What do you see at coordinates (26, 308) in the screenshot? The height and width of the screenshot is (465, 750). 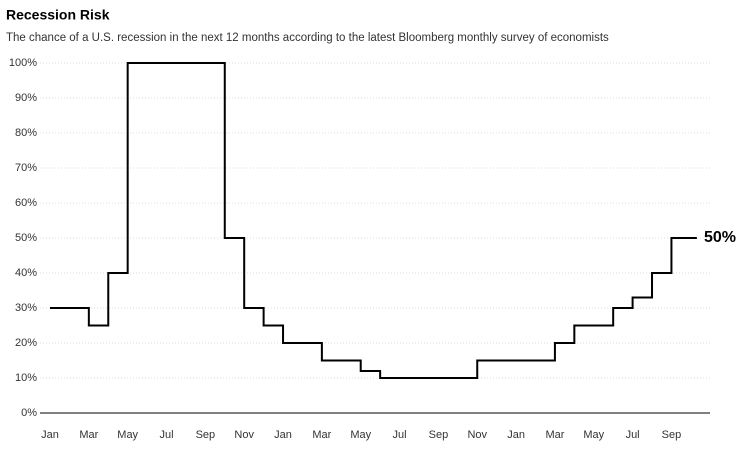 I see `y-tick-label: 30%` at bounding box center [26, 308].